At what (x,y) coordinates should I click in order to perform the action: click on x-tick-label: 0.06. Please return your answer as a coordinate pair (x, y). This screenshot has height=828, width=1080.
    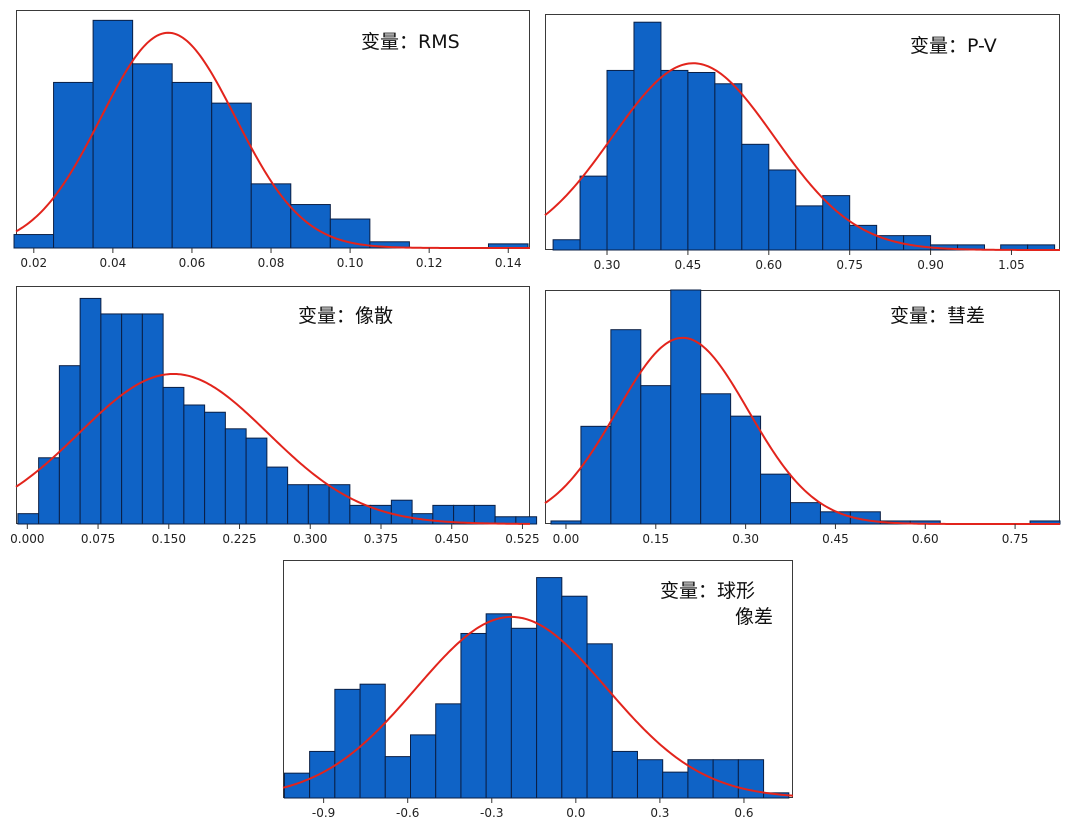
    Looking at the image, I should click on (192, 263).